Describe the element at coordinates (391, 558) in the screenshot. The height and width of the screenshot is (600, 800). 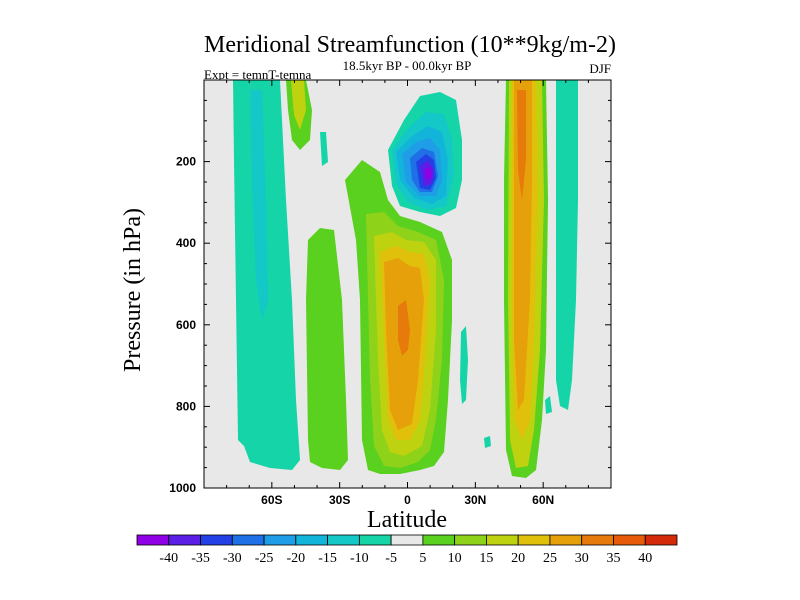
I see `colorbar-label: -5` at that location.